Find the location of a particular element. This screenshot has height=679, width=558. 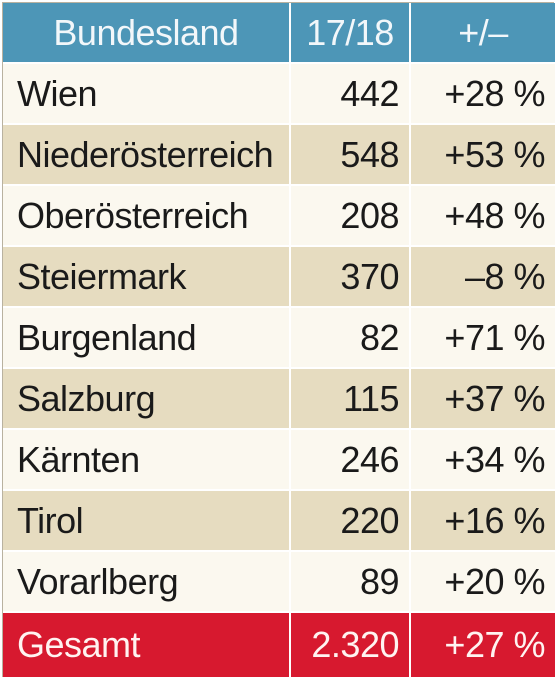

table-row-name: Vorarlberg is located at coordinates (147, 582).